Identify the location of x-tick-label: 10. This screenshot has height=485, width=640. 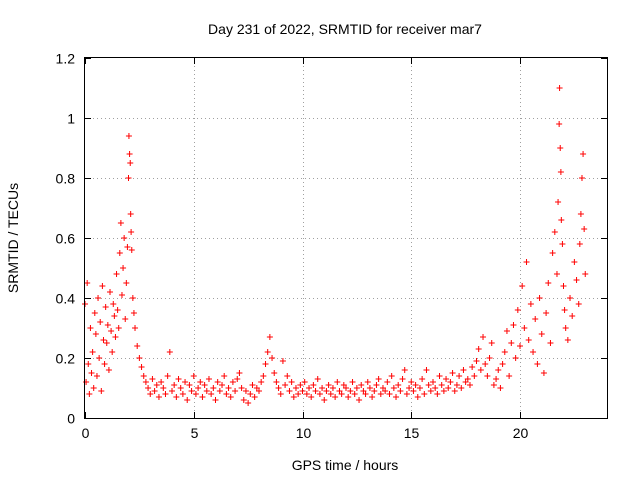
(304, 433).